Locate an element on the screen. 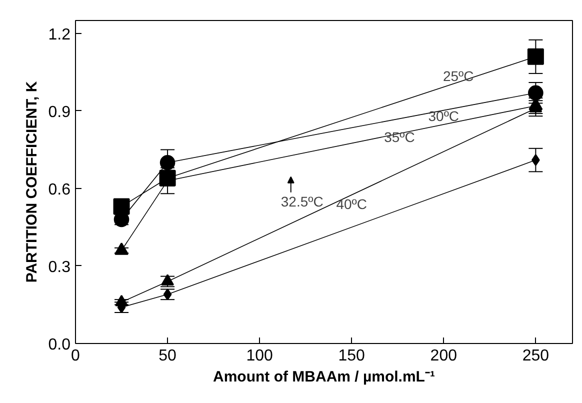  x-tick-label: 150 is located at coordinates (352, 356).